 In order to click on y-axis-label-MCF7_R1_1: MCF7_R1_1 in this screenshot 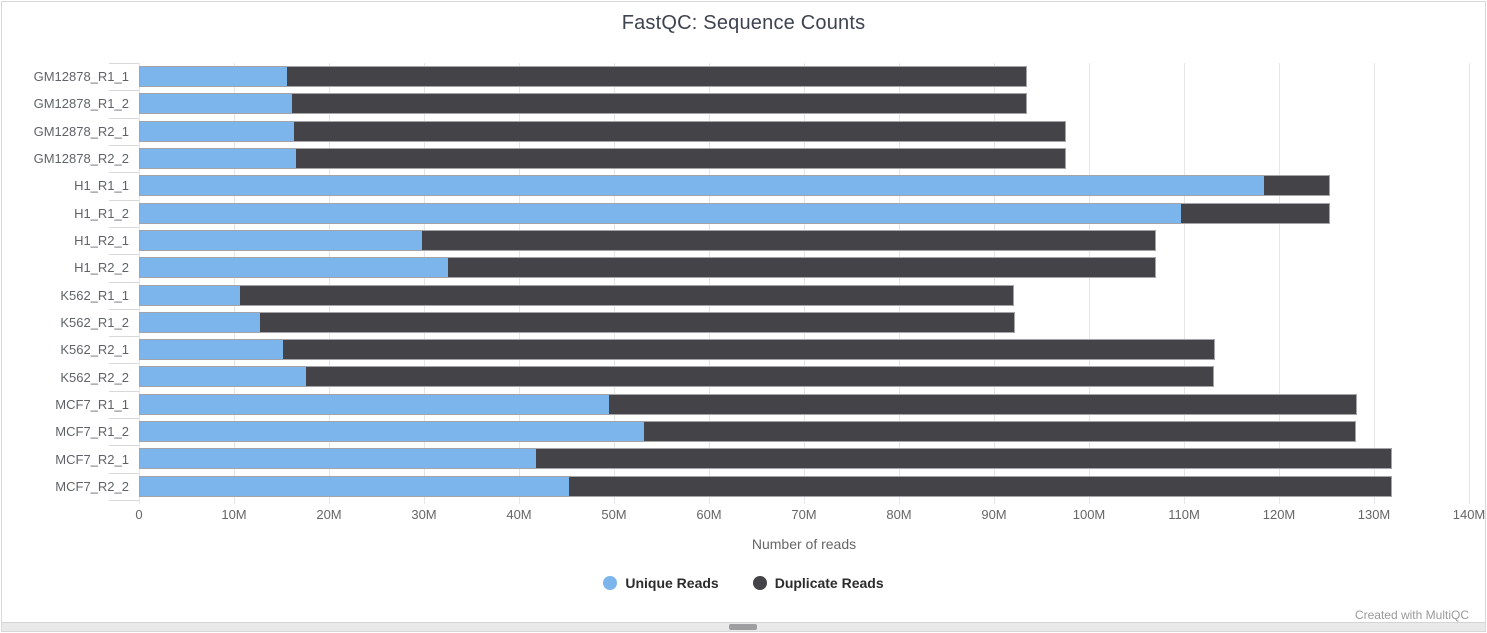, I will do `click(92, 404)`.